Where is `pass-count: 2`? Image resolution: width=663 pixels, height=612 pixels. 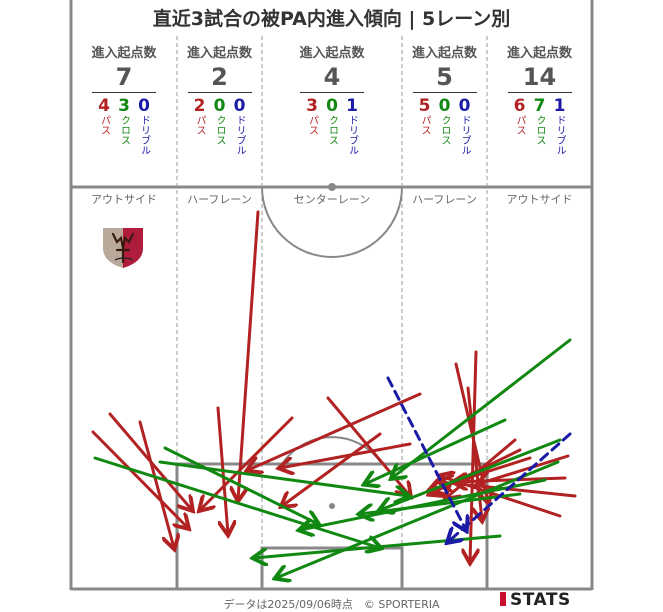 pass-count: 2 is located at coordinates (199, 106).